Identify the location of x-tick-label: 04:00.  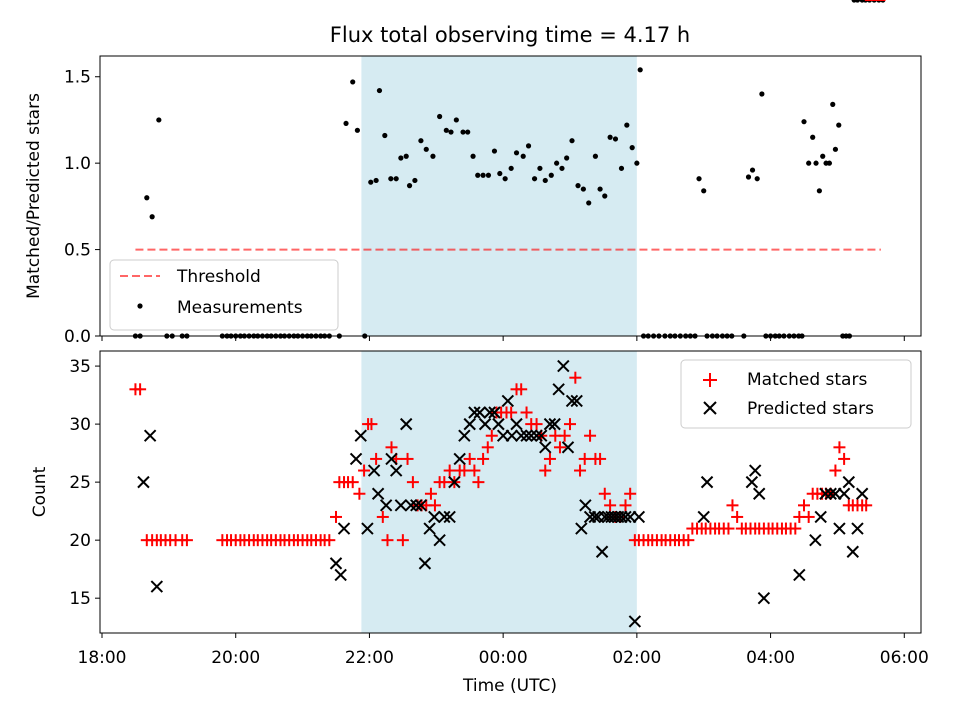
(770, 658).